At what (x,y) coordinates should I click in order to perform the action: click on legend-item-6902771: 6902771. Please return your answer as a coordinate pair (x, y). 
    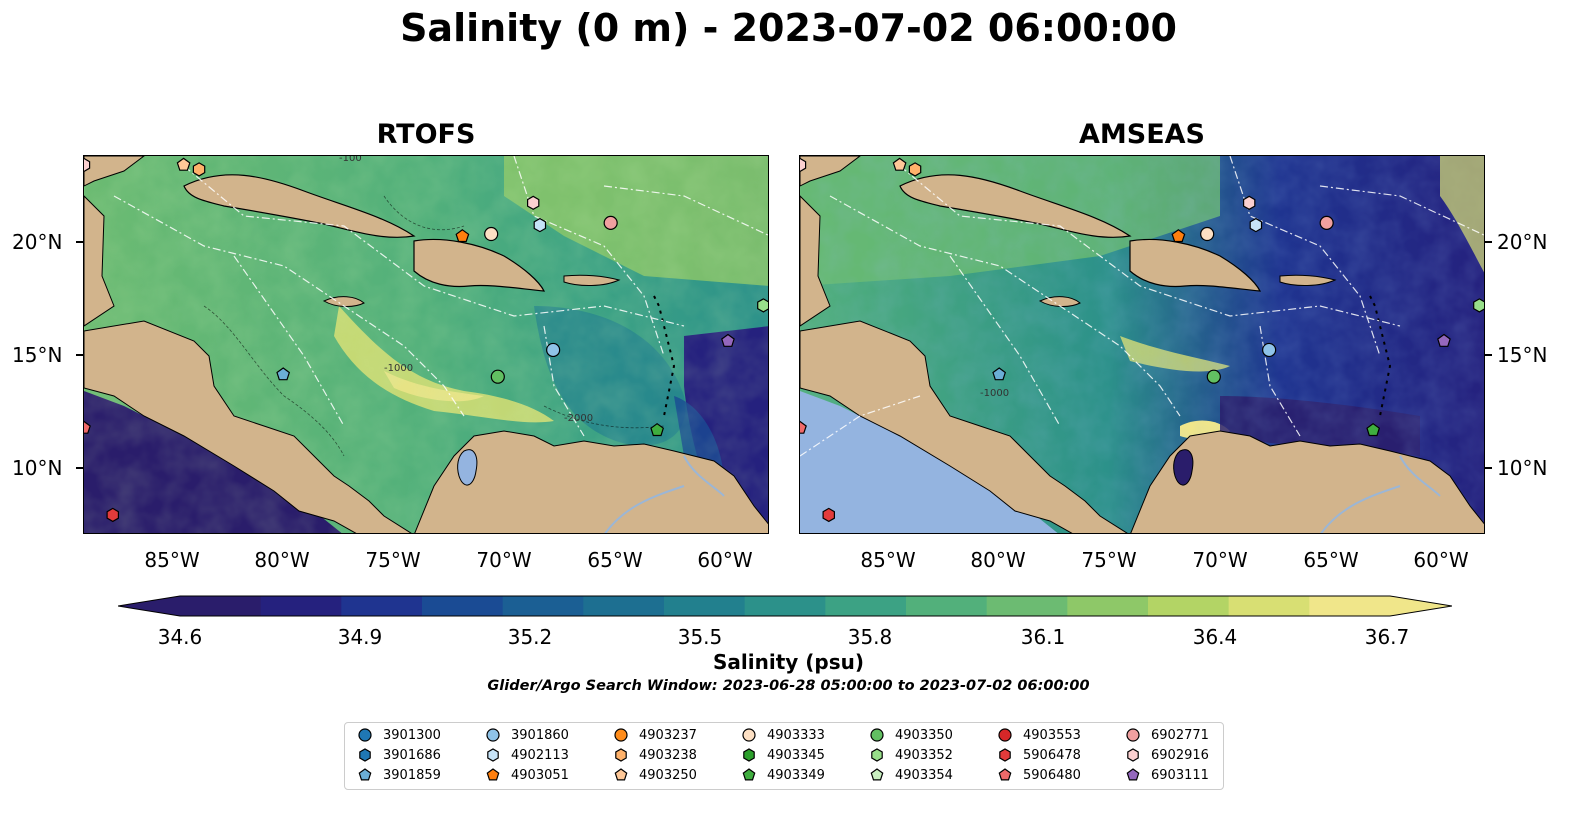
    Looking at the image, I should click on (1167, 735).